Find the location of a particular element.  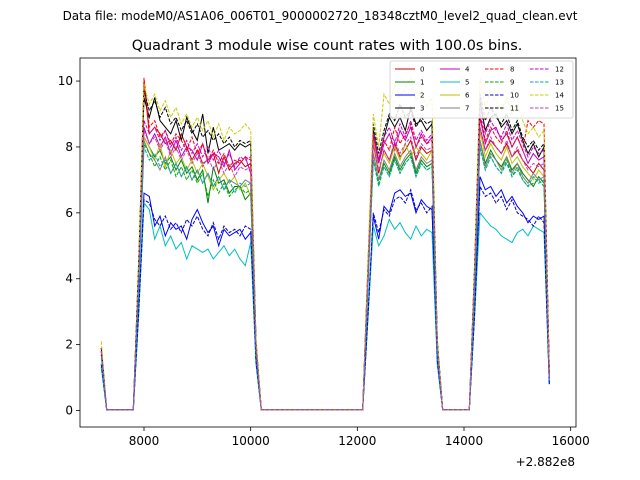

legend-label: 3 is located at coordinates (422, 109).